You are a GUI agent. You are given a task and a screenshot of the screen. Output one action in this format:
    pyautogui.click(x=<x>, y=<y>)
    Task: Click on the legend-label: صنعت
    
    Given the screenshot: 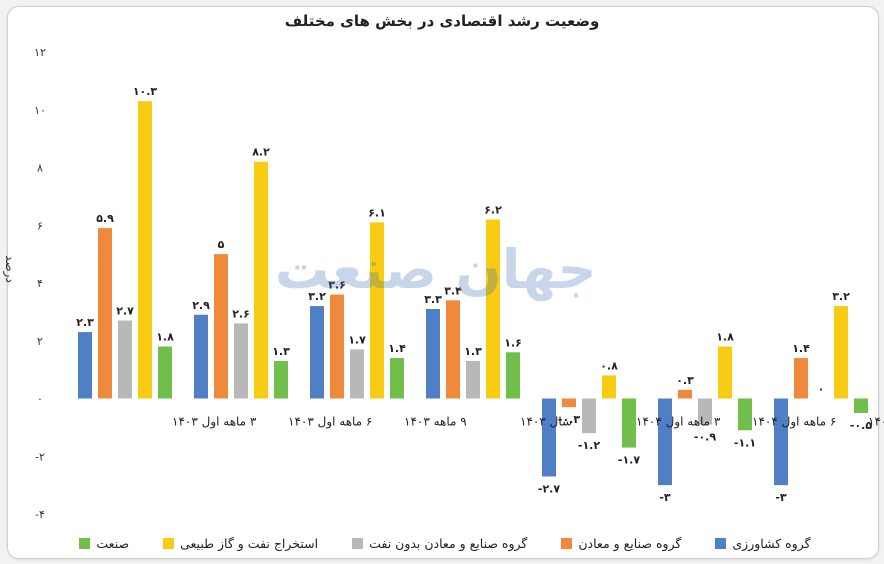 What is the action you would take?
    pyautogui.click(x=113, y=543)
    